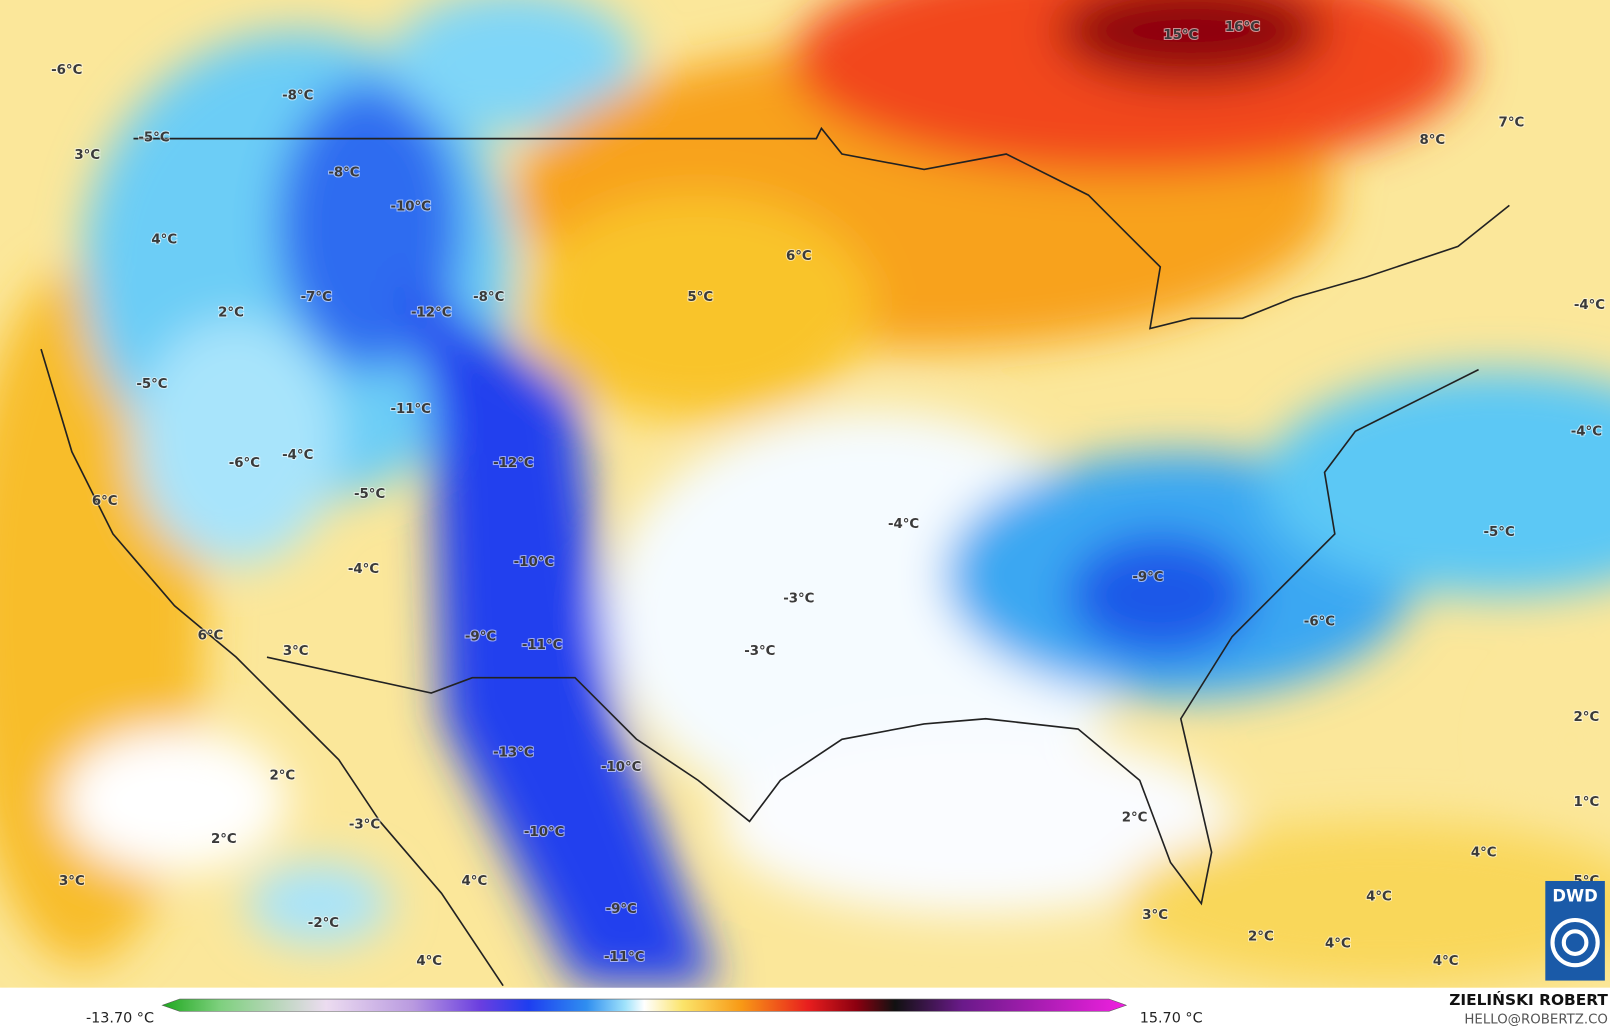 This screenshot has height=1035, width=1610. Describe the element at coordinates (1512, 122) in the screenshot. I see `temp-label: 7°C` at that location.